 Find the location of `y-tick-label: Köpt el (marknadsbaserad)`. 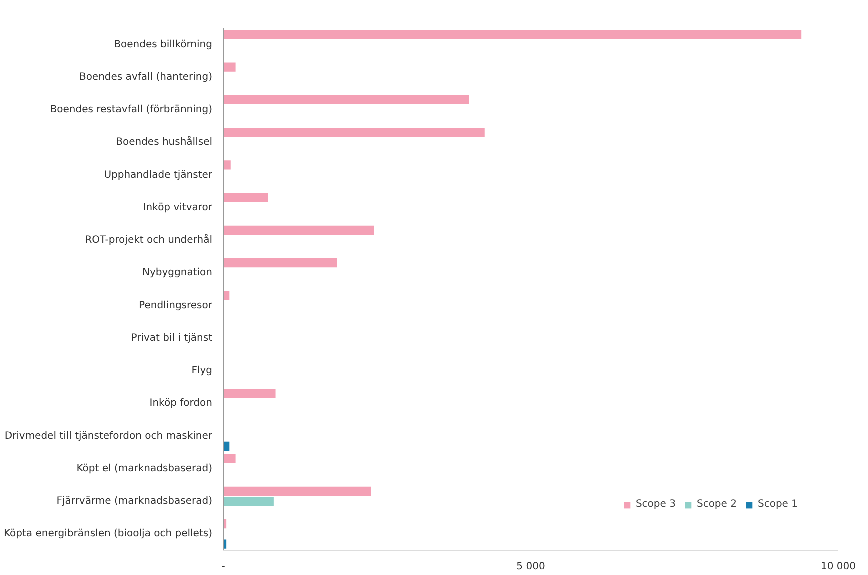

y-tick-label: Köpt el (marknadsbaserad) is located at coordinates (144, 468).